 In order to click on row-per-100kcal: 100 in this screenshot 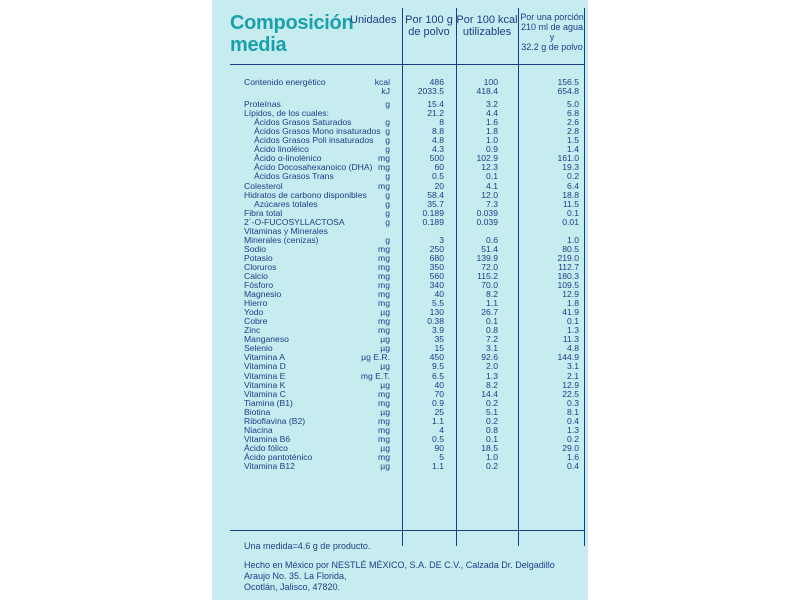, I will do `click(490, 82)`.